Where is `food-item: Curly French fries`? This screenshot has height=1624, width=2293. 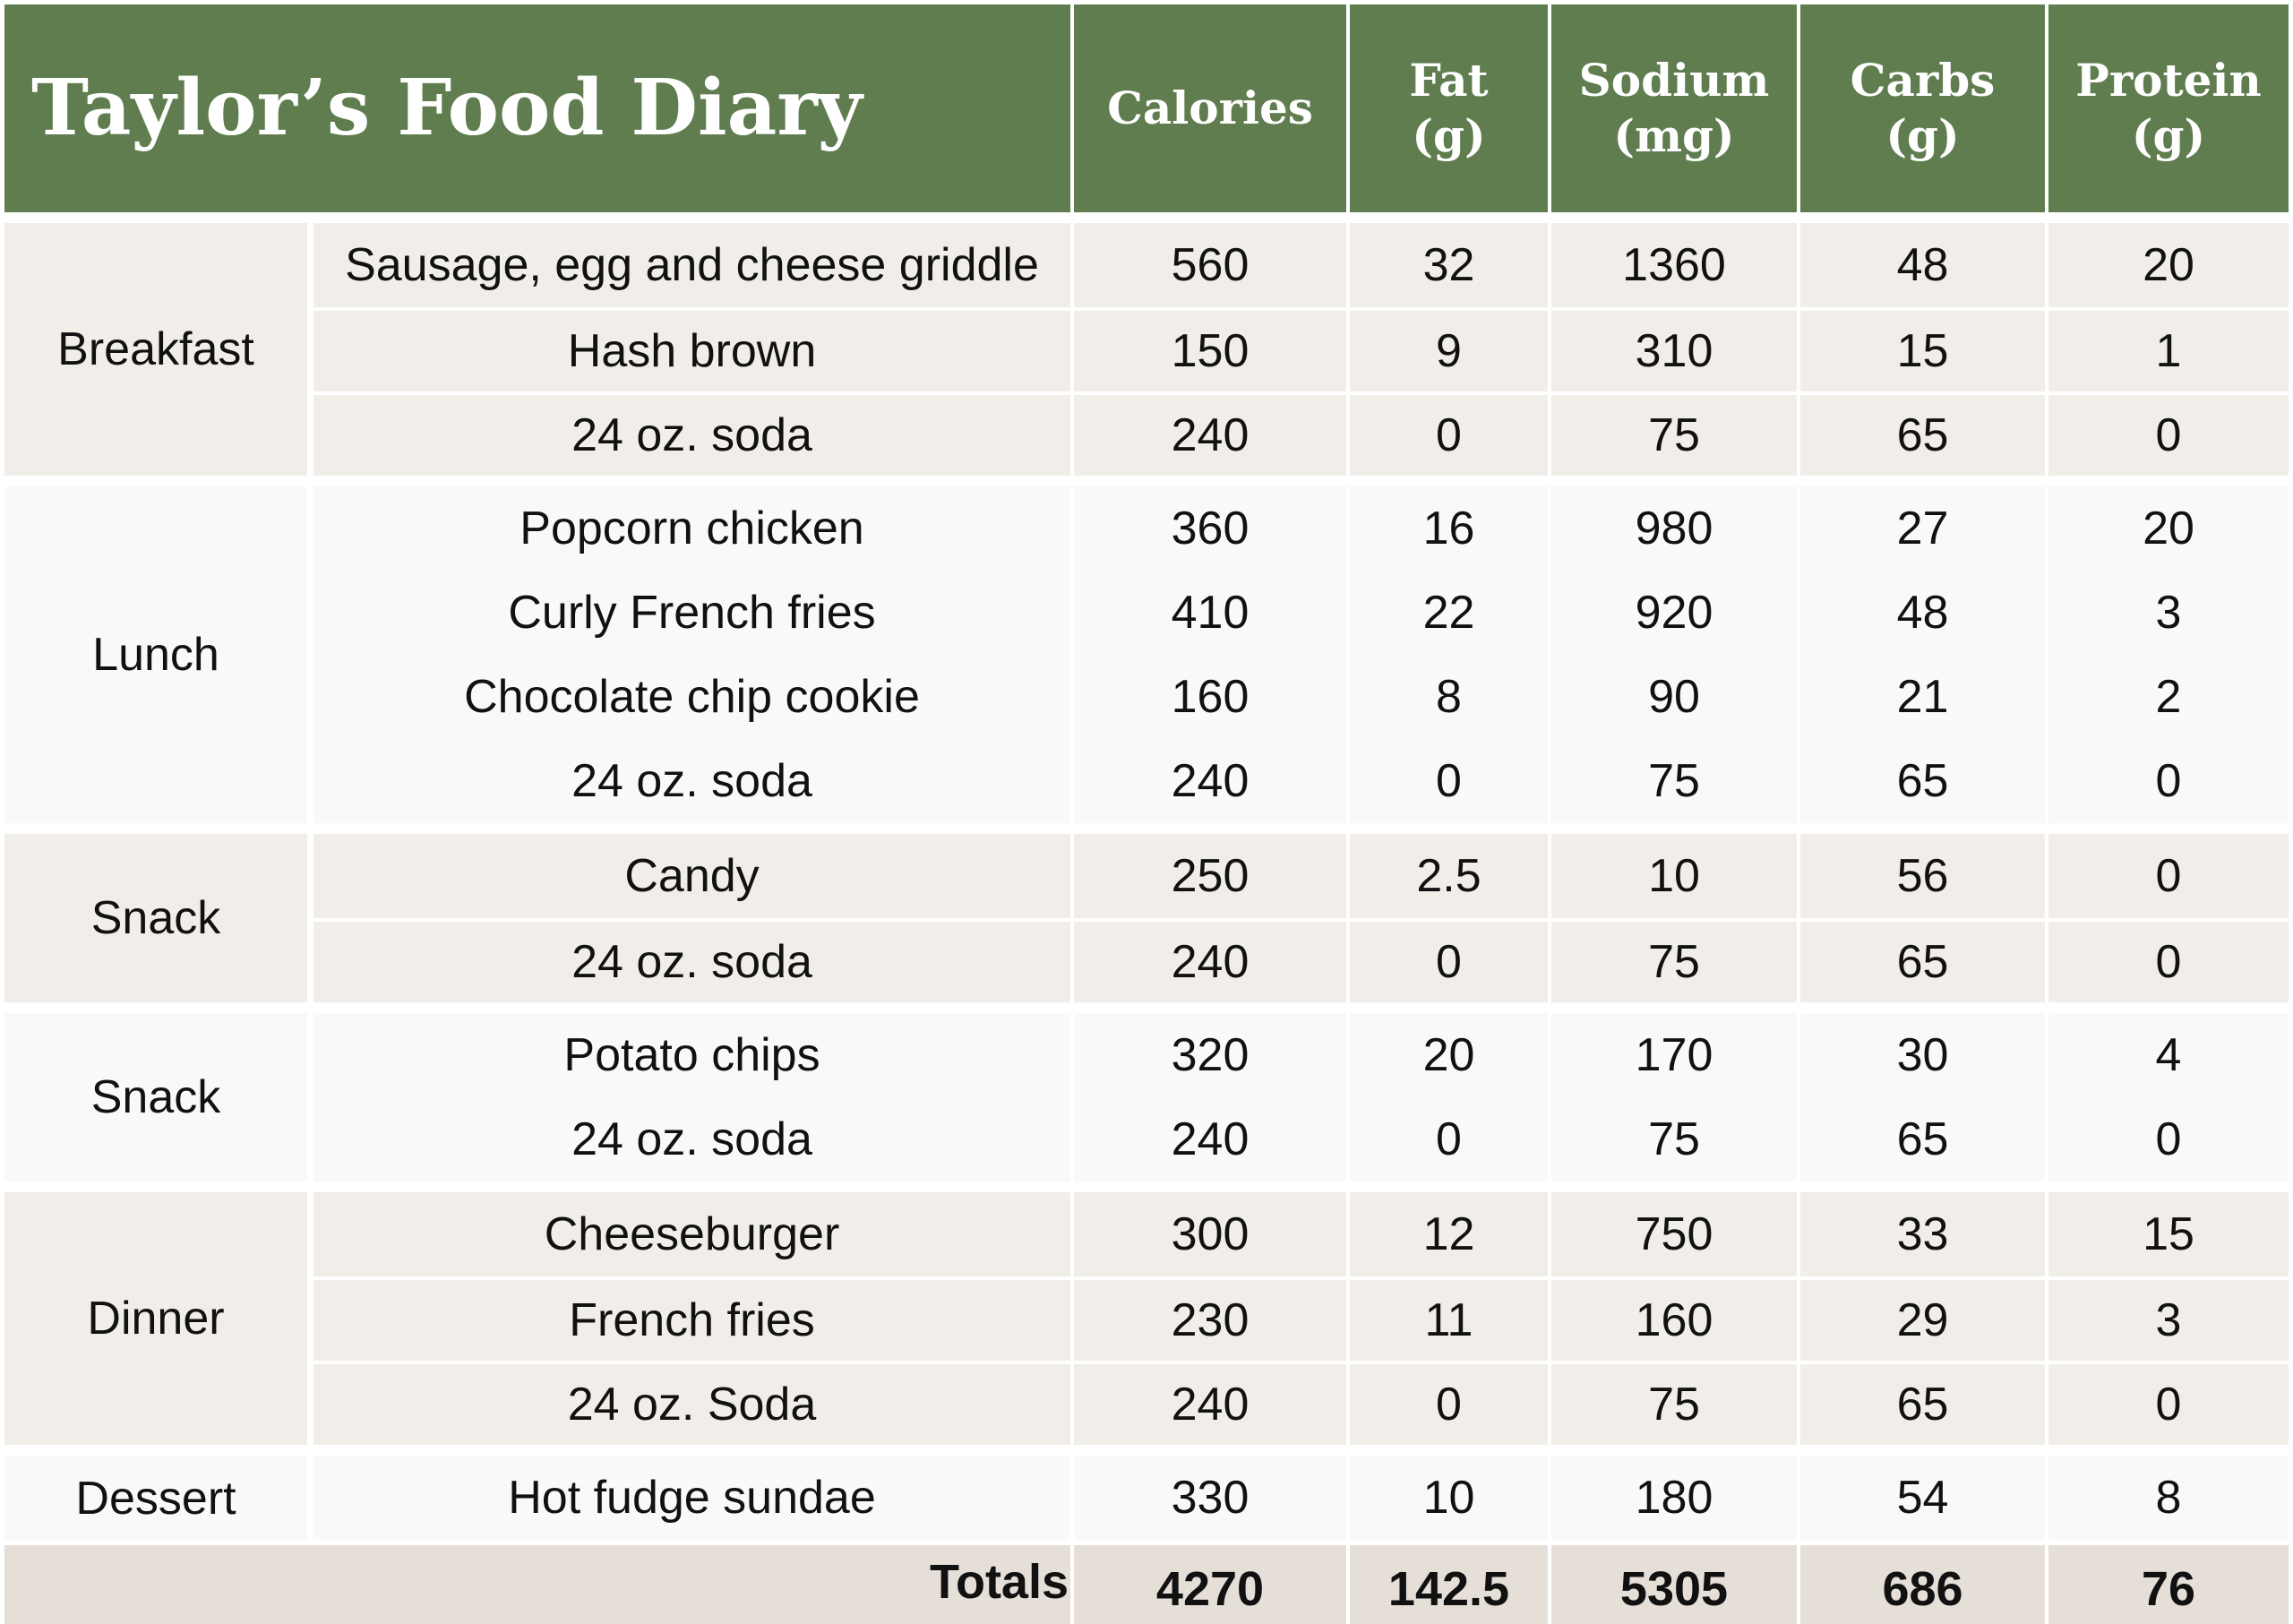
food-item: Curly French fries is located at coordinates (691, 613).